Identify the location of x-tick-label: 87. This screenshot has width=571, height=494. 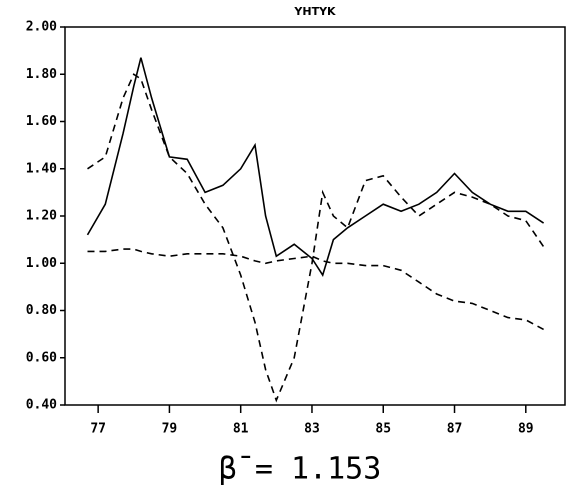
(455, 429).